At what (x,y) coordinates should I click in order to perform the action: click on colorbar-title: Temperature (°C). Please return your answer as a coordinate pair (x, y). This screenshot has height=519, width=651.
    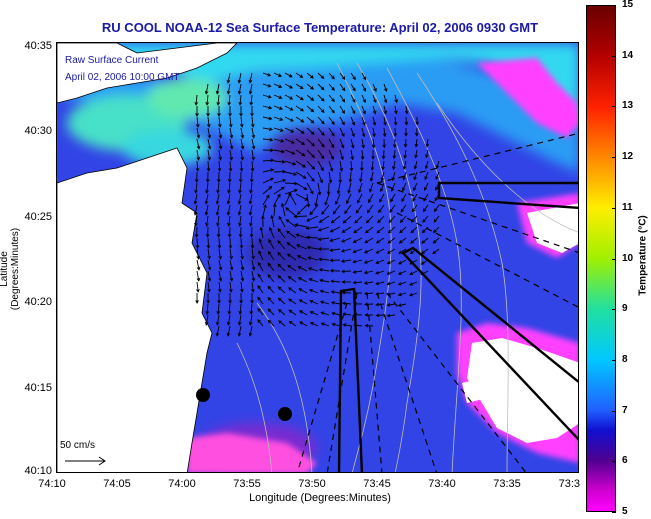
    Looking at the image, I should click on (643, 255).